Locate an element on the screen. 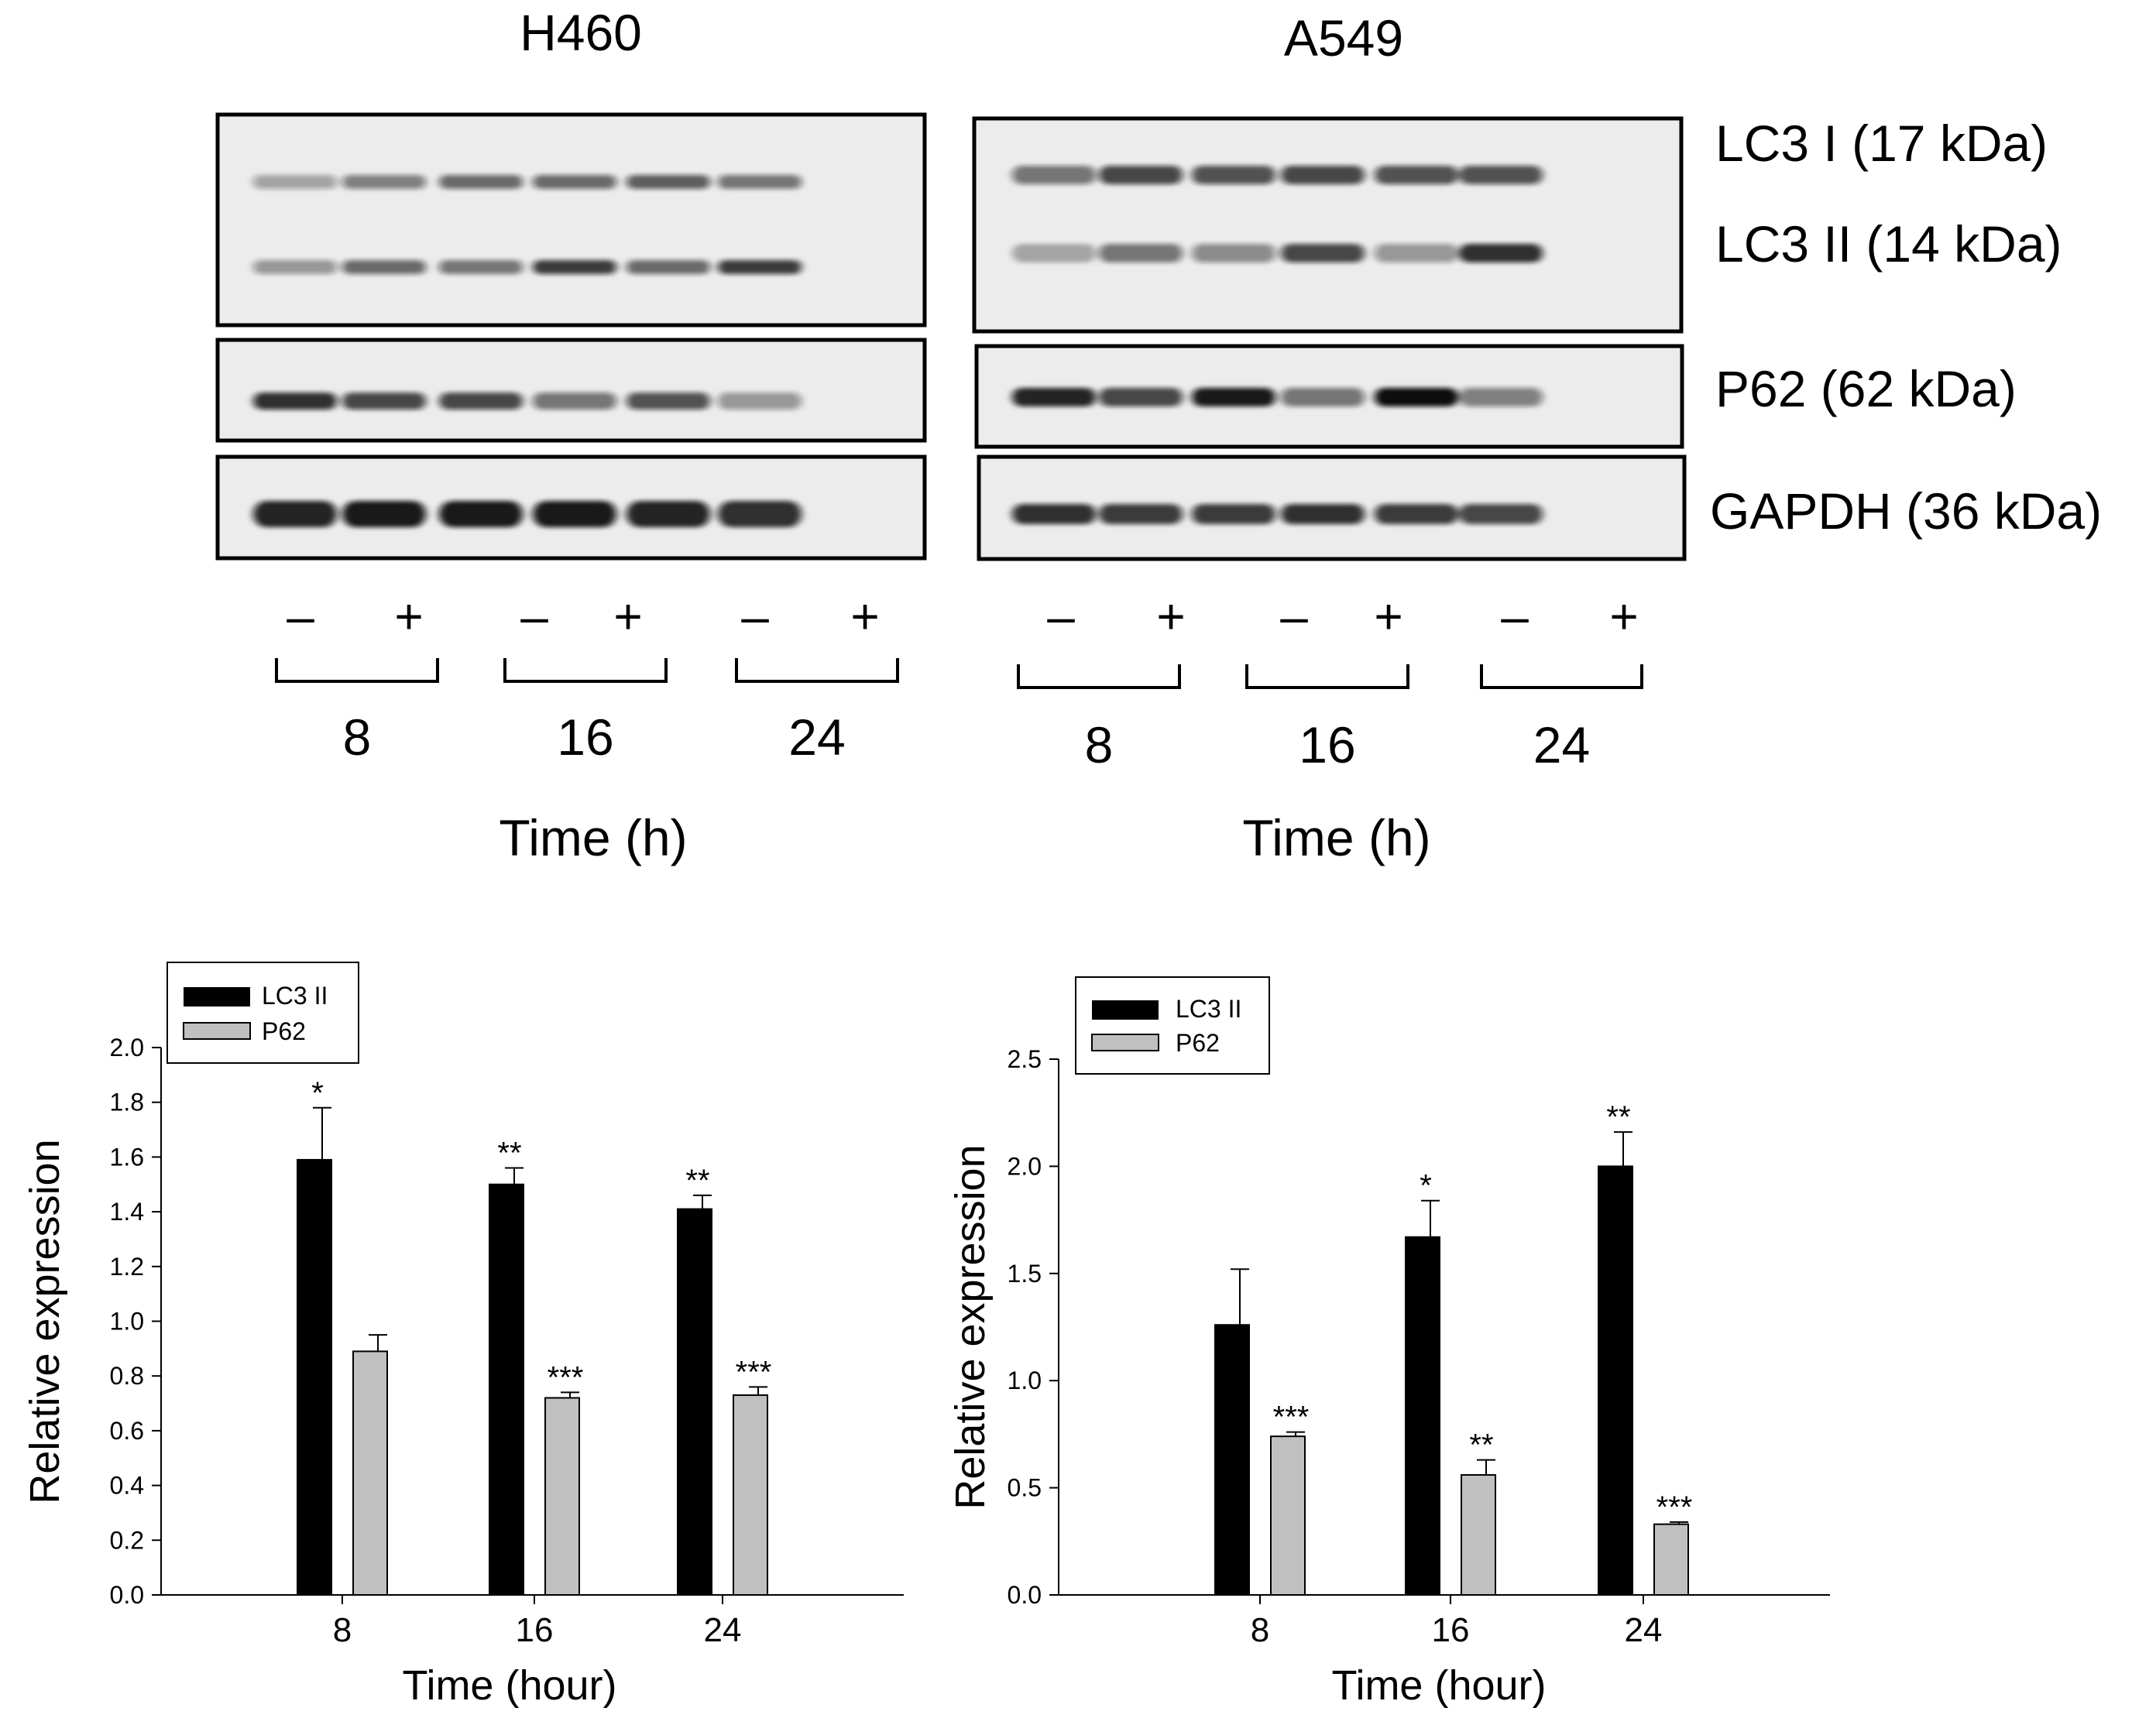 The image size is (2156, 1725). y-tick-label: 0.6 is located at coordinates (127, 1431).